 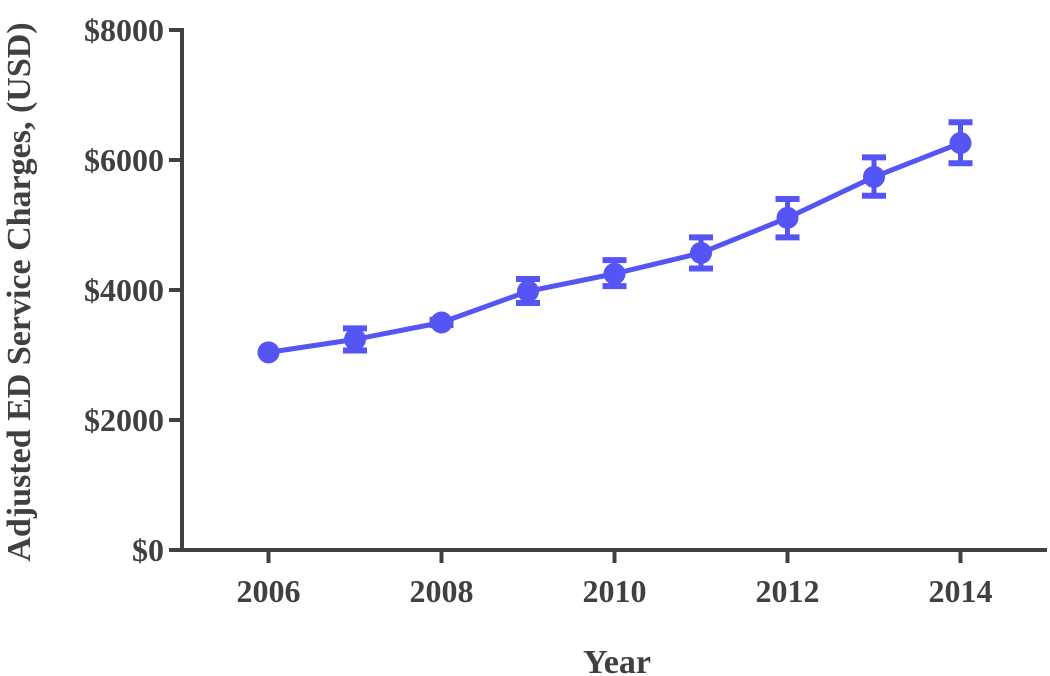 I want to click on x-tick-label: 2014, so click(x=961, y=591).